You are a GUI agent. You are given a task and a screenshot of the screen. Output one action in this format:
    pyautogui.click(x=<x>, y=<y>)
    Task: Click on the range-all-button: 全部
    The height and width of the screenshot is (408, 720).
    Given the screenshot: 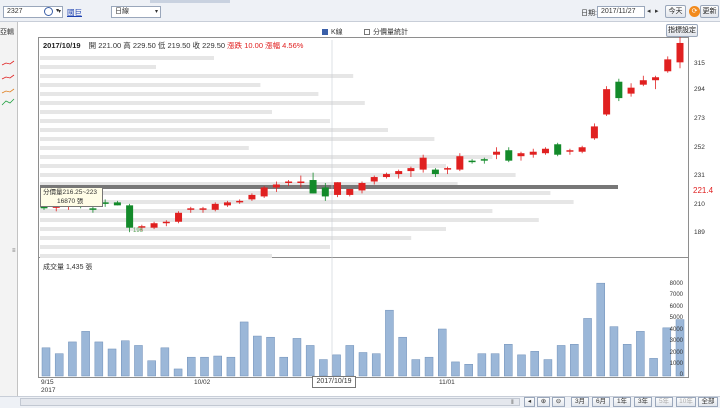 What is the action you would take?
    pyautogui.click(x=708, y=402)
    